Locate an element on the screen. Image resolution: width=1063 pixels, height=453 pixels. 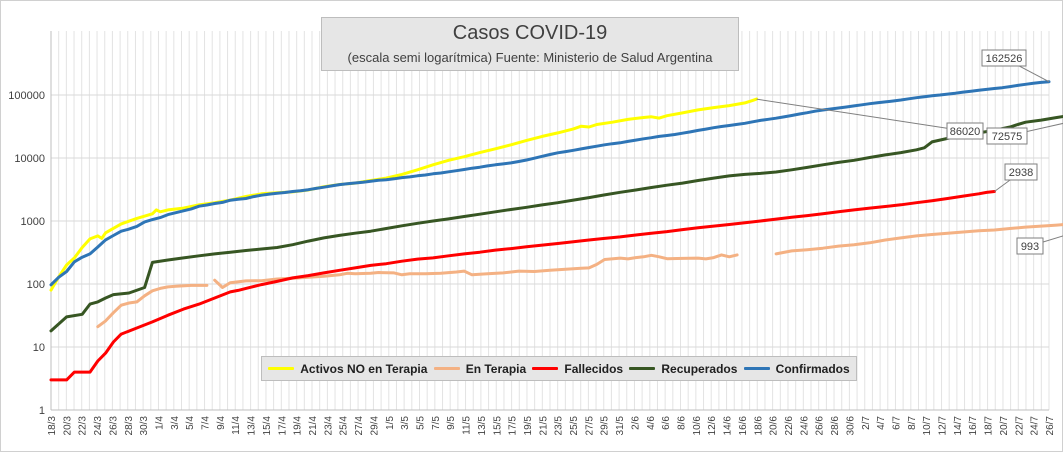
legend-item-en-terapia: En Terapia is located at coordinates (480, 368).